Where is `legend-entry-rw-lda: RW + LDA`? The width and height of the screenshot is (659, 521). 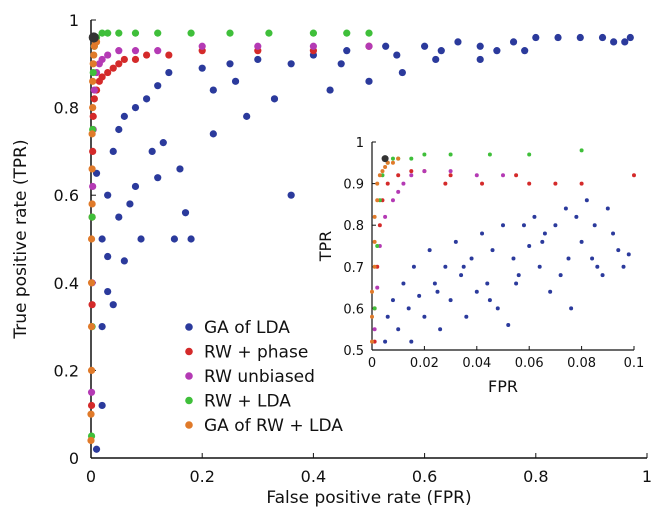 legend-entry-rw-lda: RW + LDA is located at coordinates (238, 402).